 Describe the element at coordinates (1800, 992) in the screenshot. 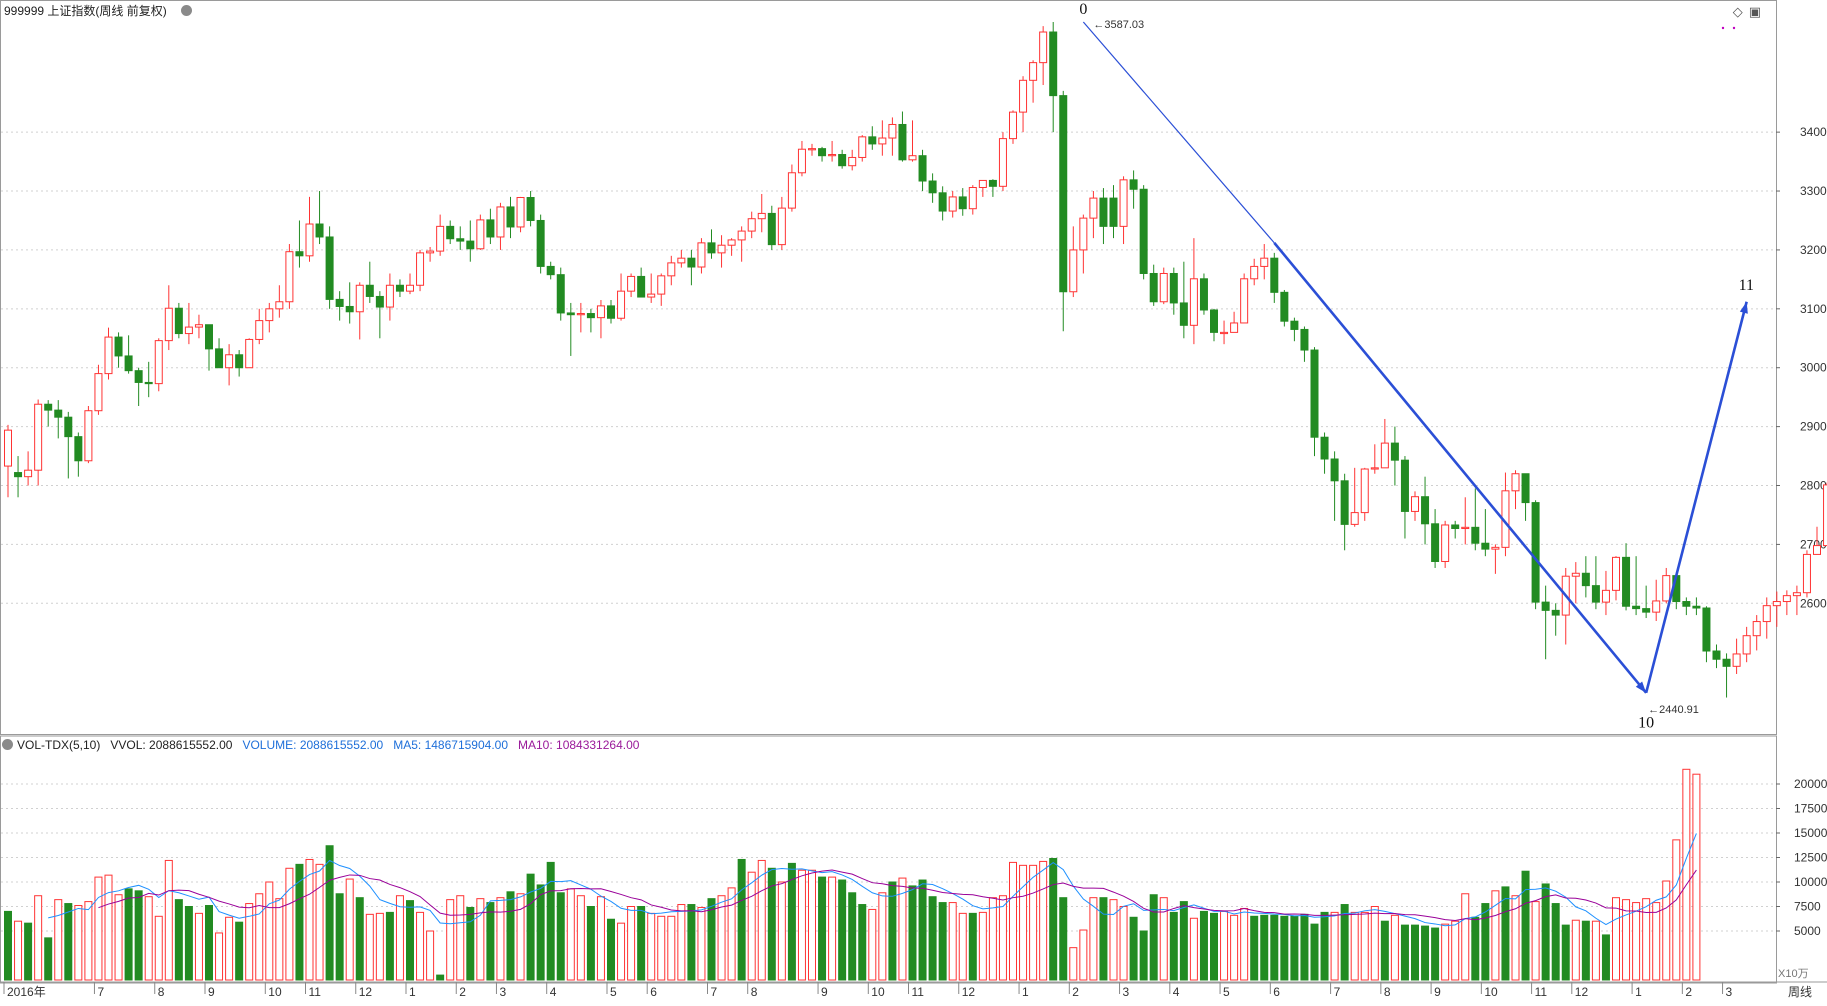

I see `period-label: 周线` at that location.